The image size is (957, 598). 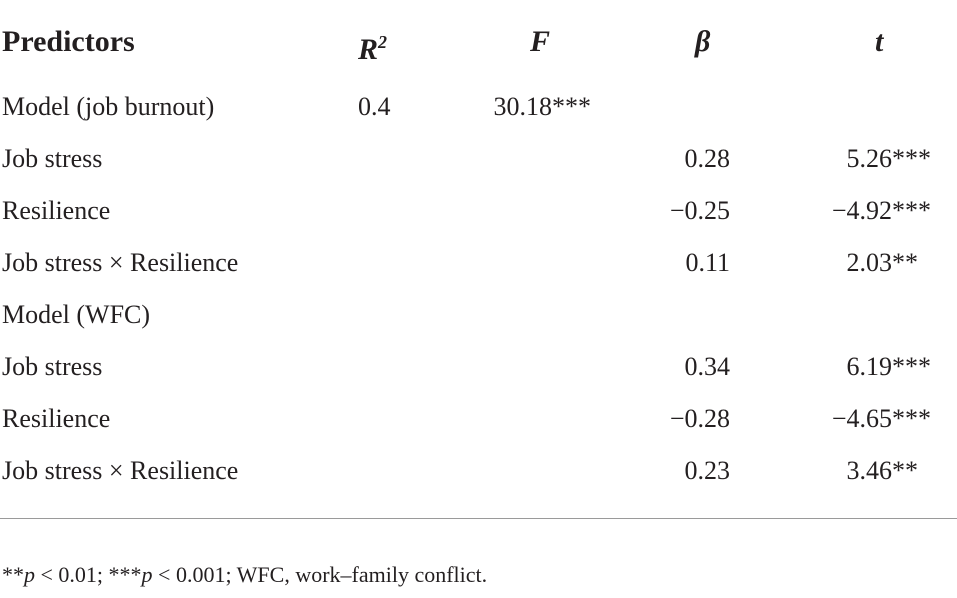 What do you see at coordinates (88, 574) in the screenshot?
I see `footnote-part: < 0.01; ***` at bounding box center [88, 574].